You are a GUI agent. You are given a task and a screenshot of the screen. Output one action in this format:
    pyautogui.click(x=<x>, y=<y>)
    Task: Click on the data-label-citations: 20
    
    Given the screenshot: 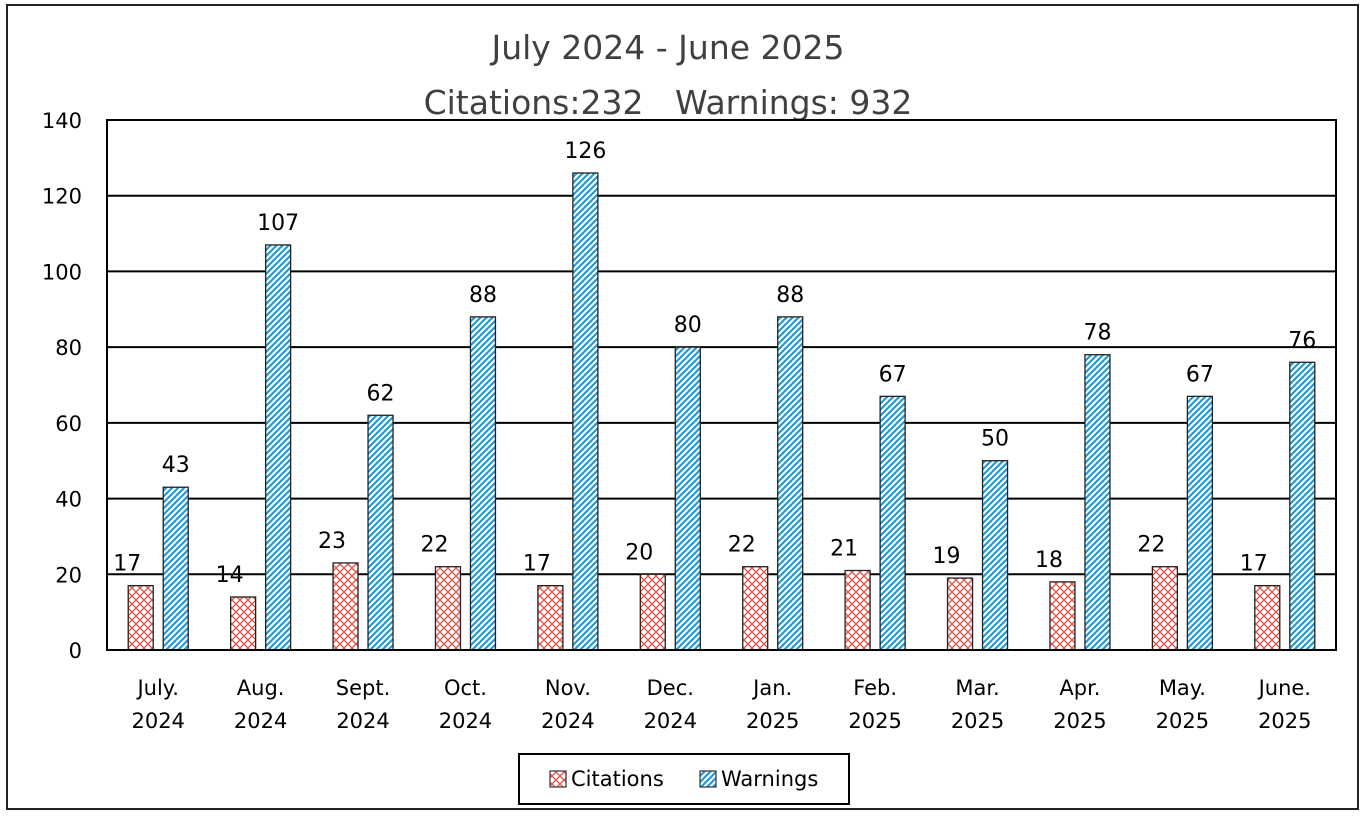 What is the action you would take?
    pyautogui.click(x=639, y=552)
    